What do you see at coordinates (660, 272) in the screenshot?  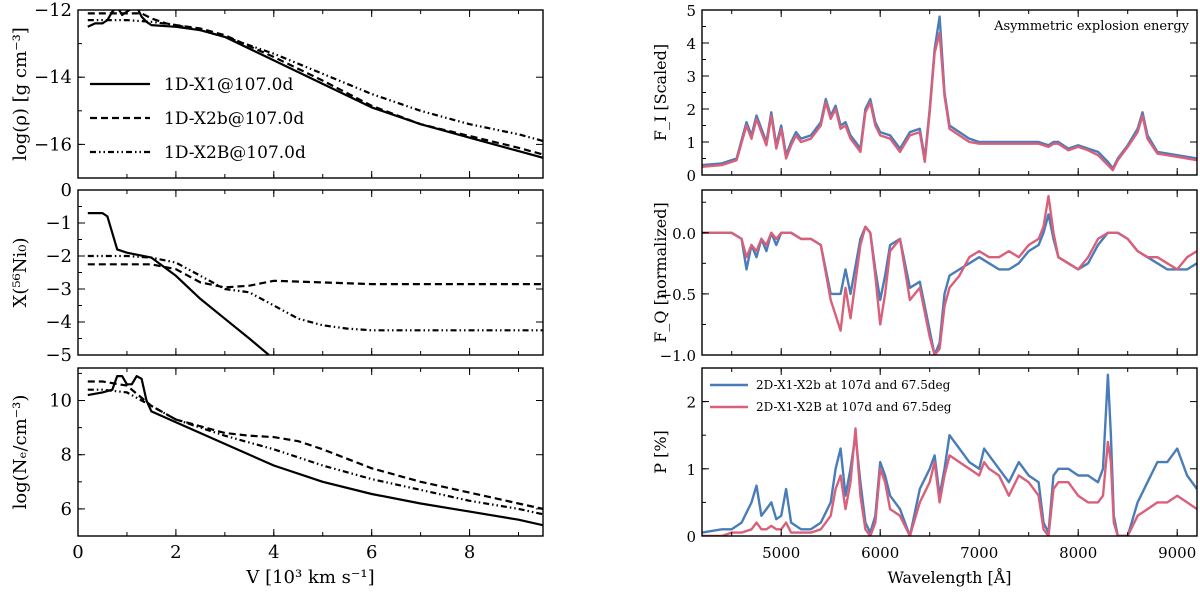 I see `y-axis-label: F_Q [normalized]` at bounding box center [660, 272].